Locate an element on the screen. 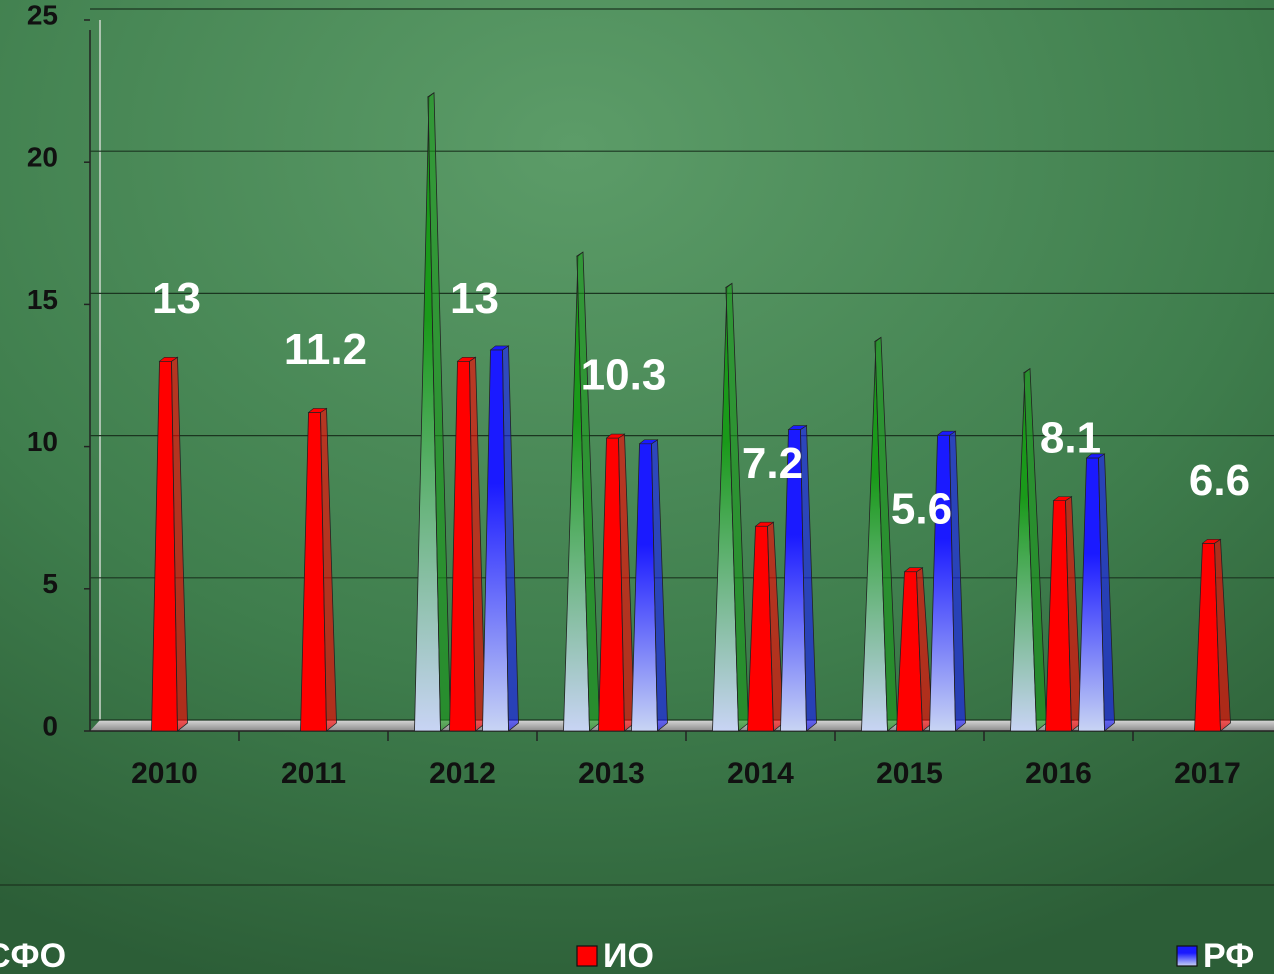 This screenshot has width=1274, height=974. y-tick-label: 20 is located at coordinates (42, 157).